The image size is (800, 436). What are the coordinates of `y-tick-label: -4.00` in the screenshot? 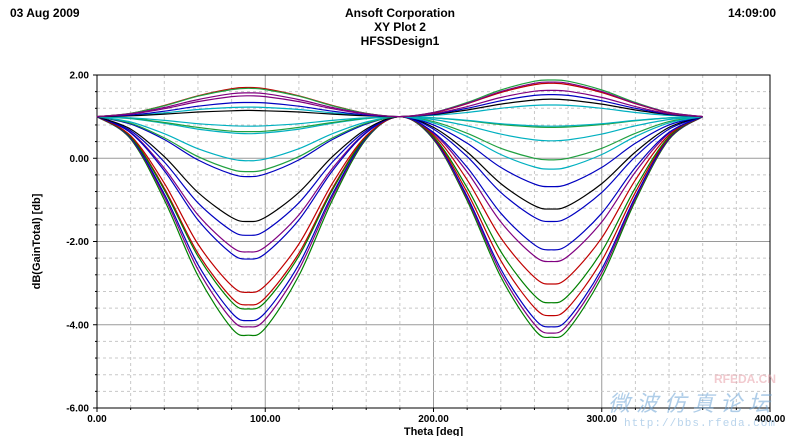 It's located at (77, 325).